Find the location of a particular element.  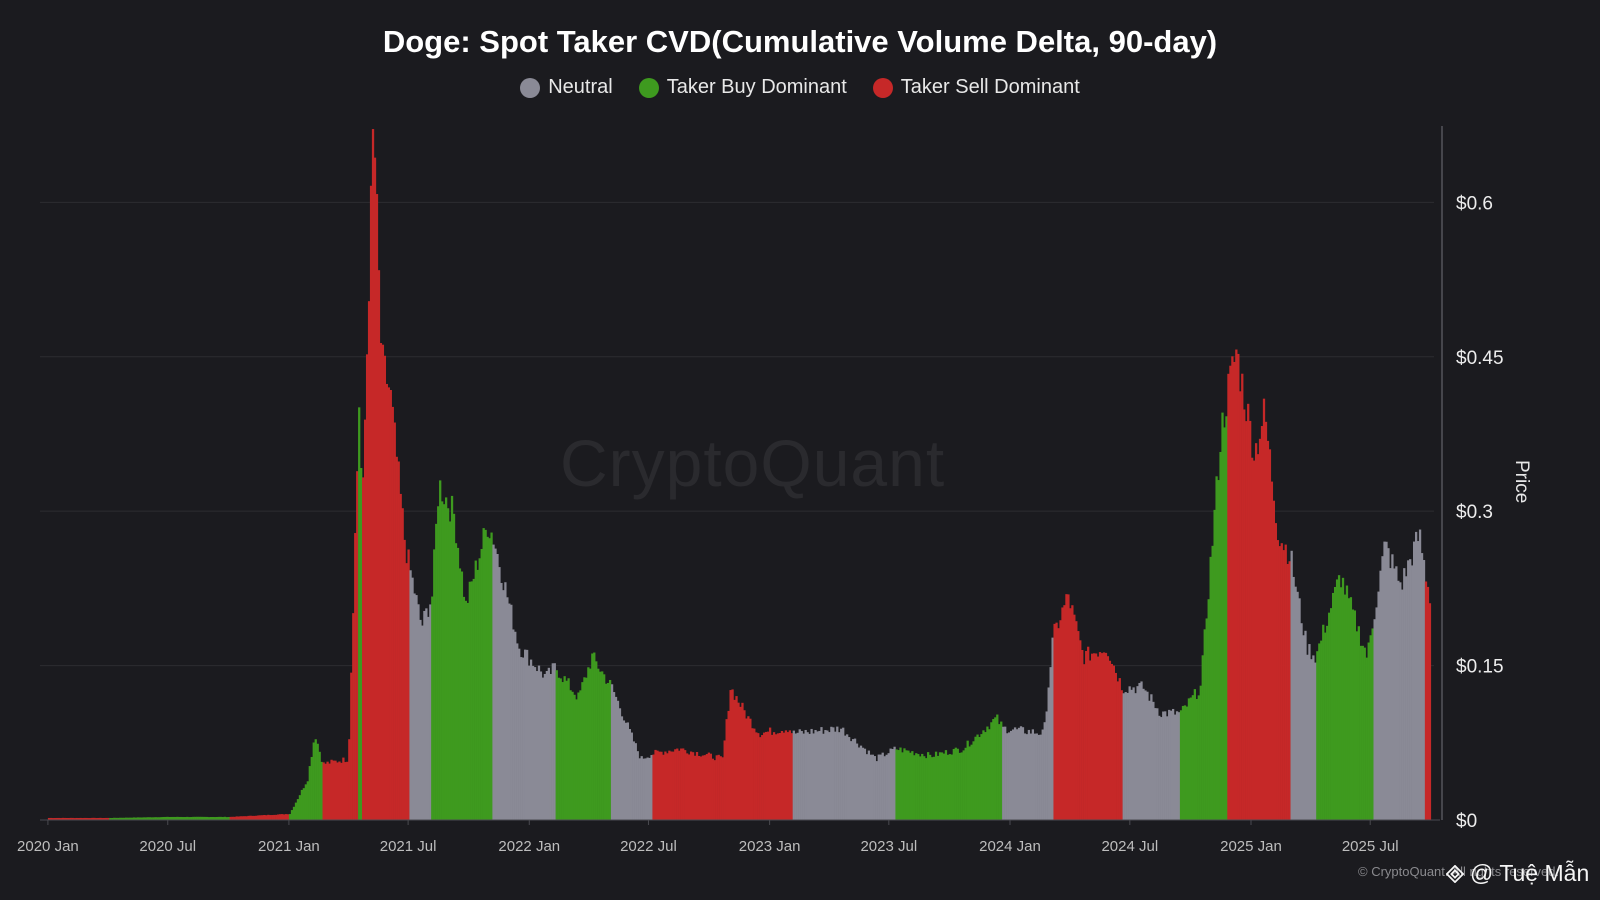

legend-item-buy: Taker Buy Dominant is located at coordinates (742, 87).